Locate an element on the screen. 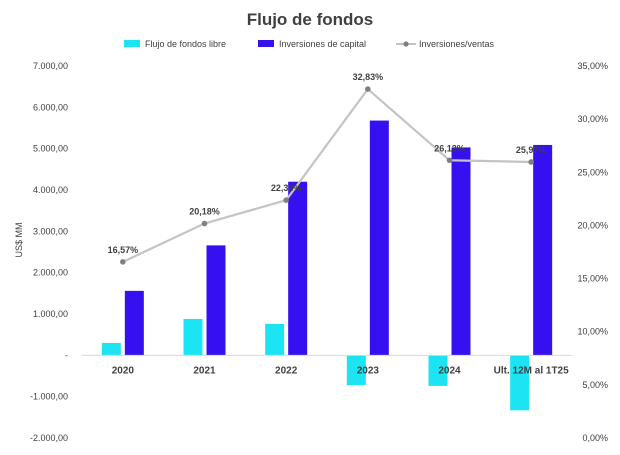  x-tick-label: 2022 is located at coordinates (286, 370).